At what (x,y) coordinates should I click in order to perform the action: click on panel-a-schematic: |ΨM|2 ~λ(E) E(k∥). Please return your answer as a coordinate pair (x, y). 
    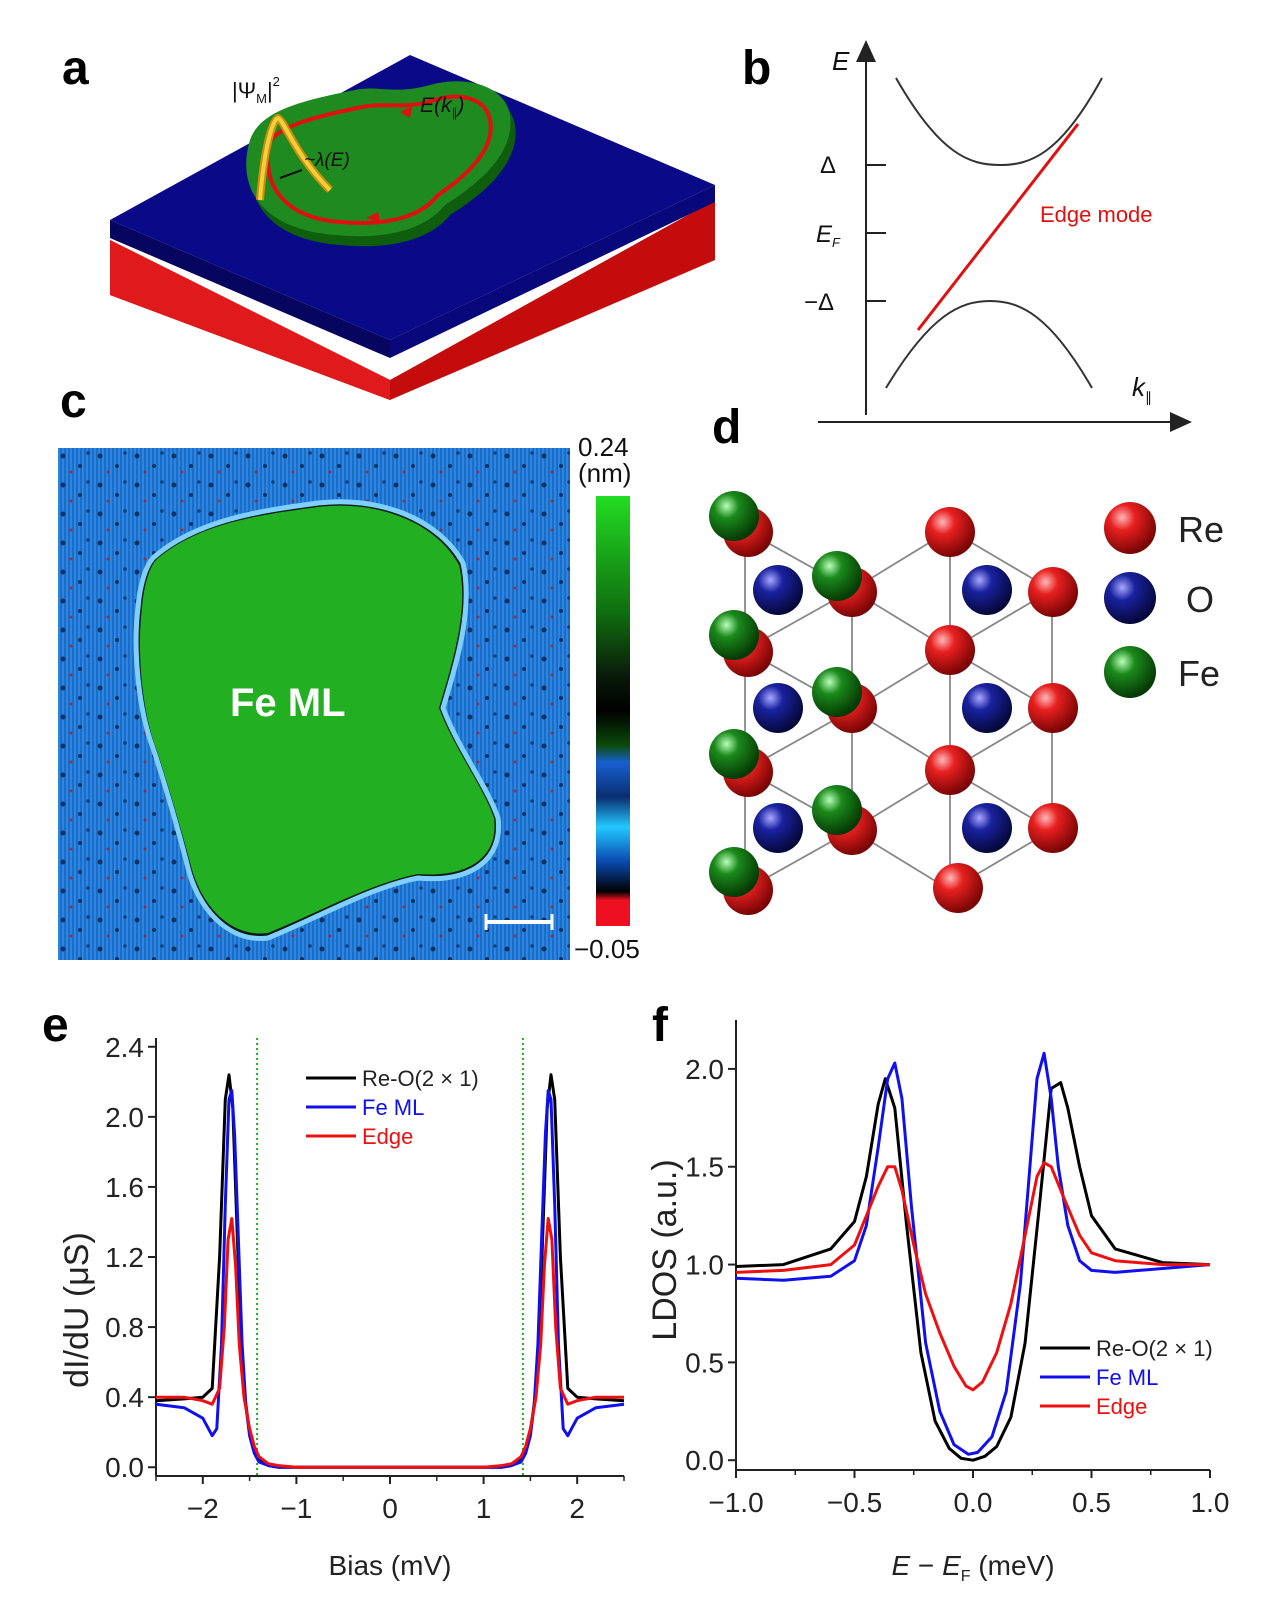
    Looking at the image, I should click on (412, 227).